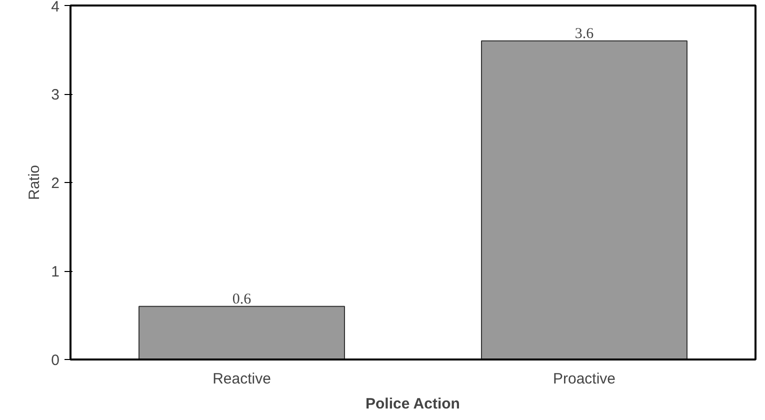 Image resolution: width=765 pixels, height=420 pixels. I want to click on x-tick-label: Proactive, so click(584, 379).